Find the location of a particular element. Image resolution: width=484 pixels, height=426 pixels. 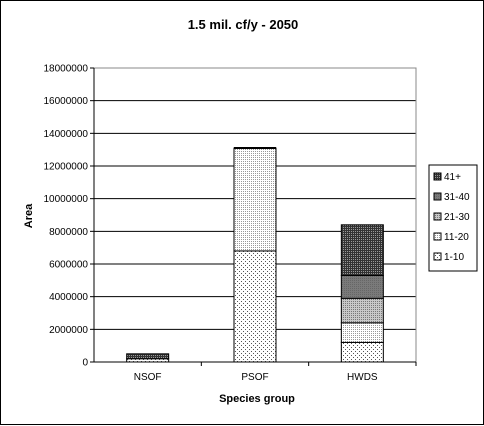

legend: 41+ 31-40 21-30 11-20 1-10 is located at coordinates (453, 218).